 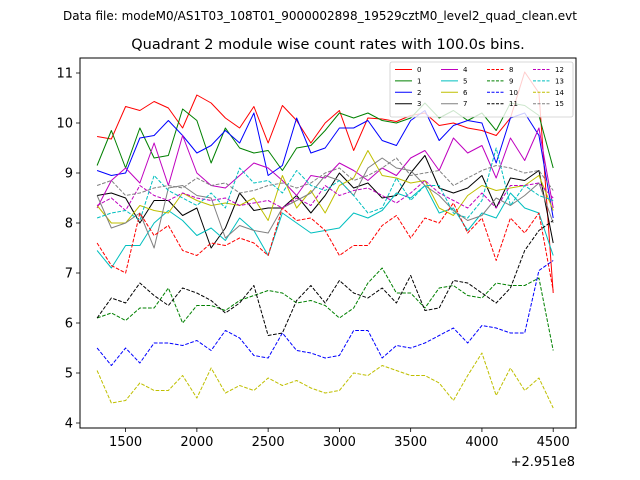 What do you see at coordinates (419, 93) in the screenshot?
I see `legend-label-2: 2` at bounding box center [419, 93].